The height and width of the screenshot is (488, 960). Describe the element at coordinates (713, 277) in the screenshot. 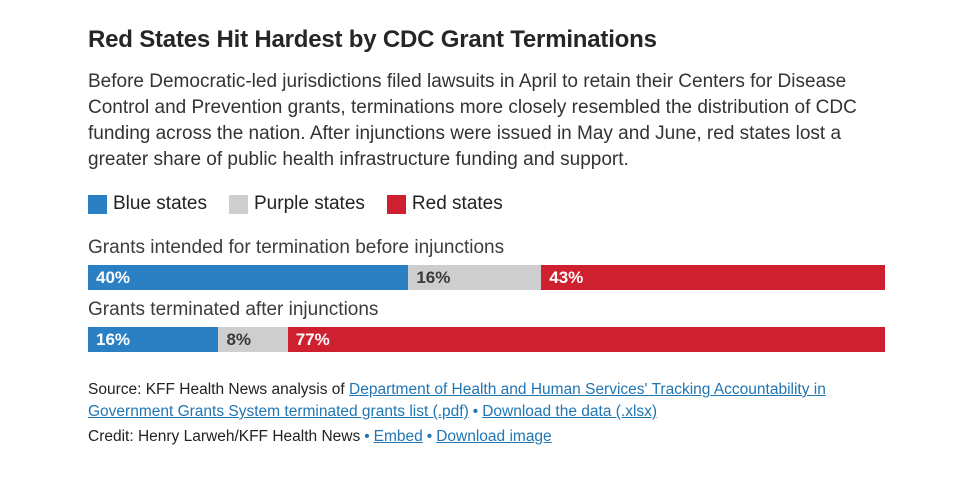

I see `bar-segment-red-states: 43%` at that location.